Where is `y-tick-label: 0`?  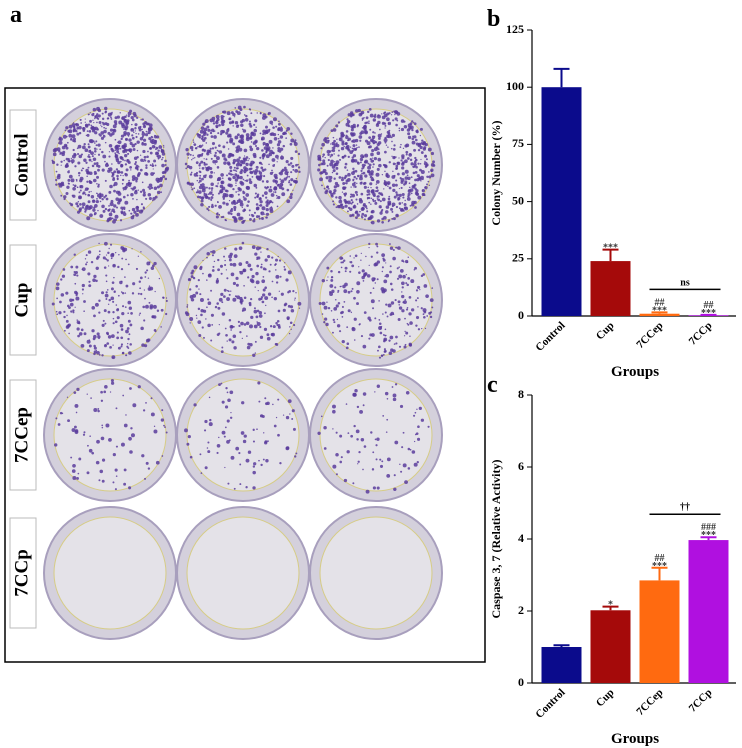 y-tick-label: 0 is located at coordinates (521, 315).